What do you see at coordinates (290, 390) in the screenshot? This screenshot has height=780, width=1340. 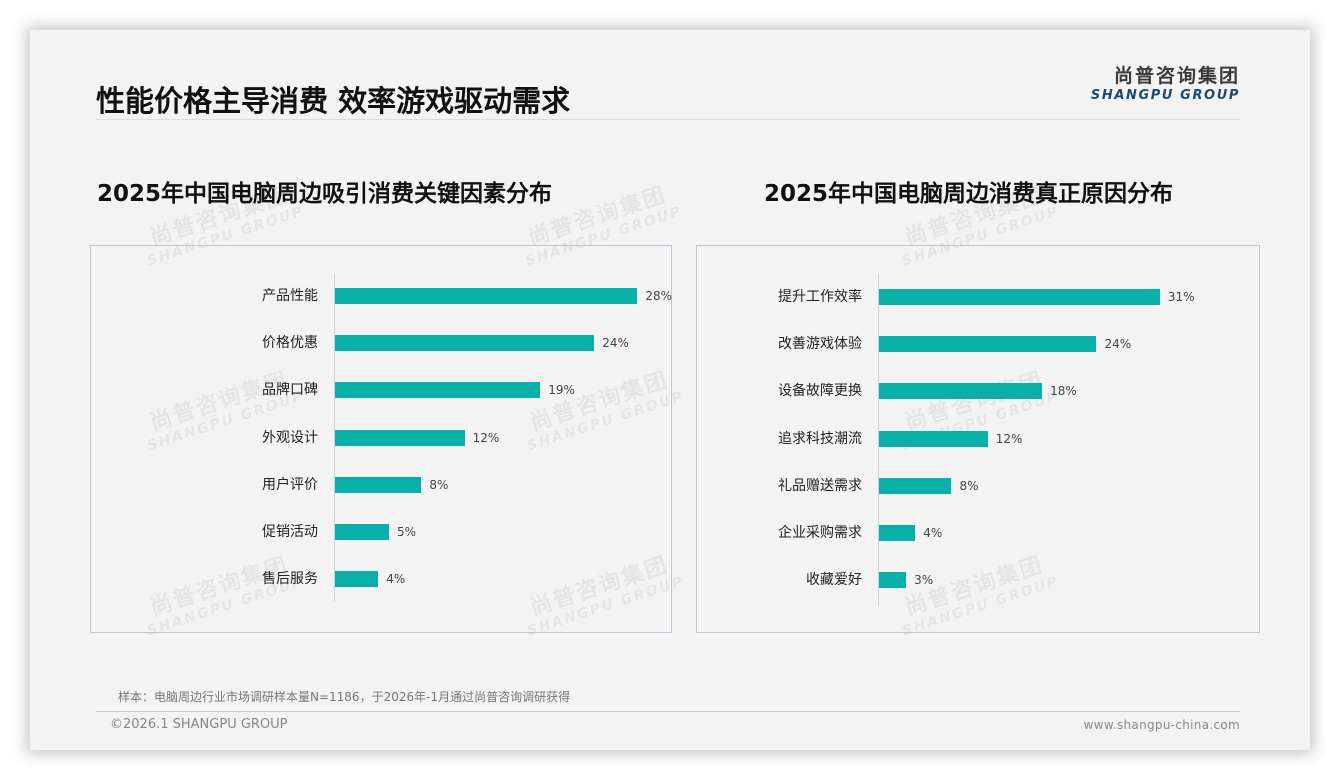 I see `category-label: 品牌口碑` at bounding box center [290, 390].